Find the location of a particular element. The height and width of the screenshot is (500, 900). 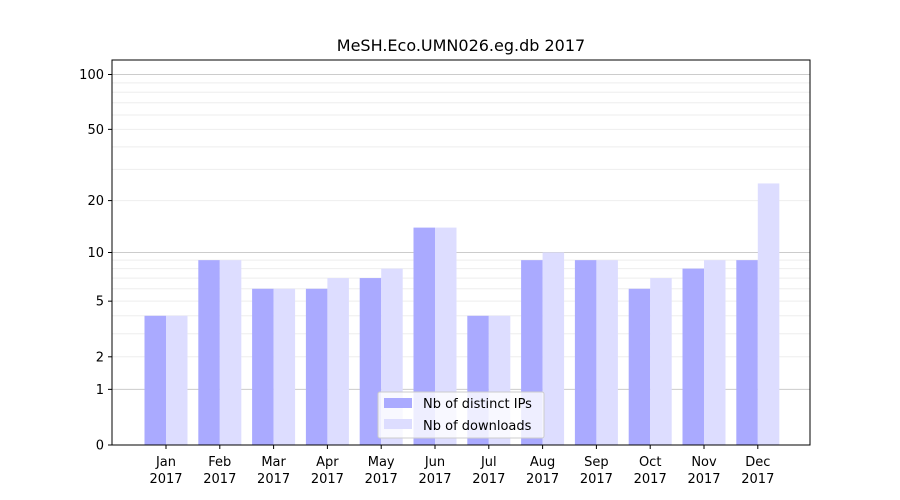

bar-downloads-oct is located at coordinates (661, 361).